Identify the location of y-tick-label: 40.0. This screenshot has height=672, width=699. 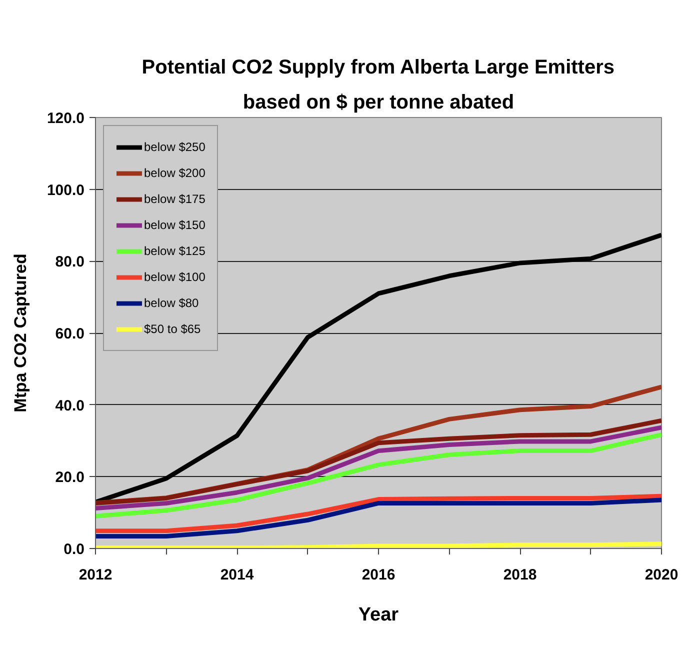
(70, 405).